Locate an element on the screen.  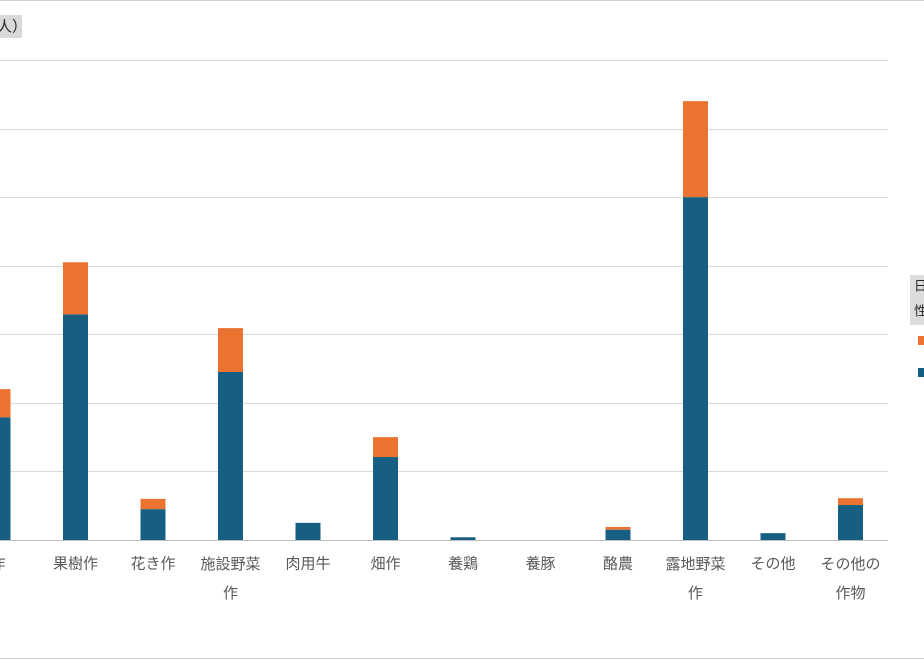
x-tick-label: 養鶏 is located at coordinates (463, 564).